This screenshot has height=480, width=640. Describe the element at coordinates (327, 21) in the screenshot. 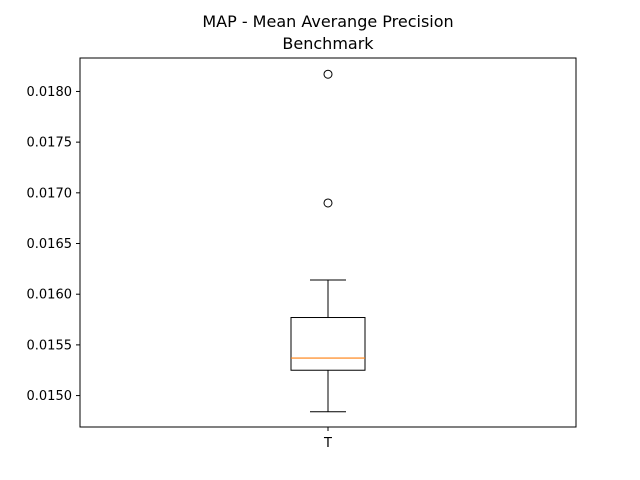

I see `chart-title-line-1: MAP - Mean Averange Precision` at that location.